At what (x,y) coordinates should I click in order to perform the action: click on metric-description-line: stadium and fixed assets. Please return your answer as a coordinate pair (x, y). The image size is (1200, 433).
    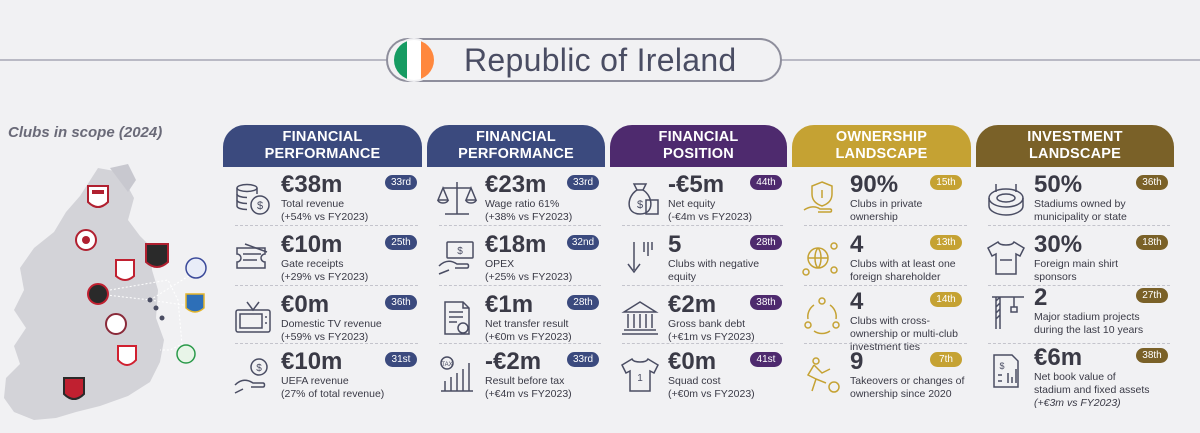
    Looking at the image, I should click on (1092, 390).